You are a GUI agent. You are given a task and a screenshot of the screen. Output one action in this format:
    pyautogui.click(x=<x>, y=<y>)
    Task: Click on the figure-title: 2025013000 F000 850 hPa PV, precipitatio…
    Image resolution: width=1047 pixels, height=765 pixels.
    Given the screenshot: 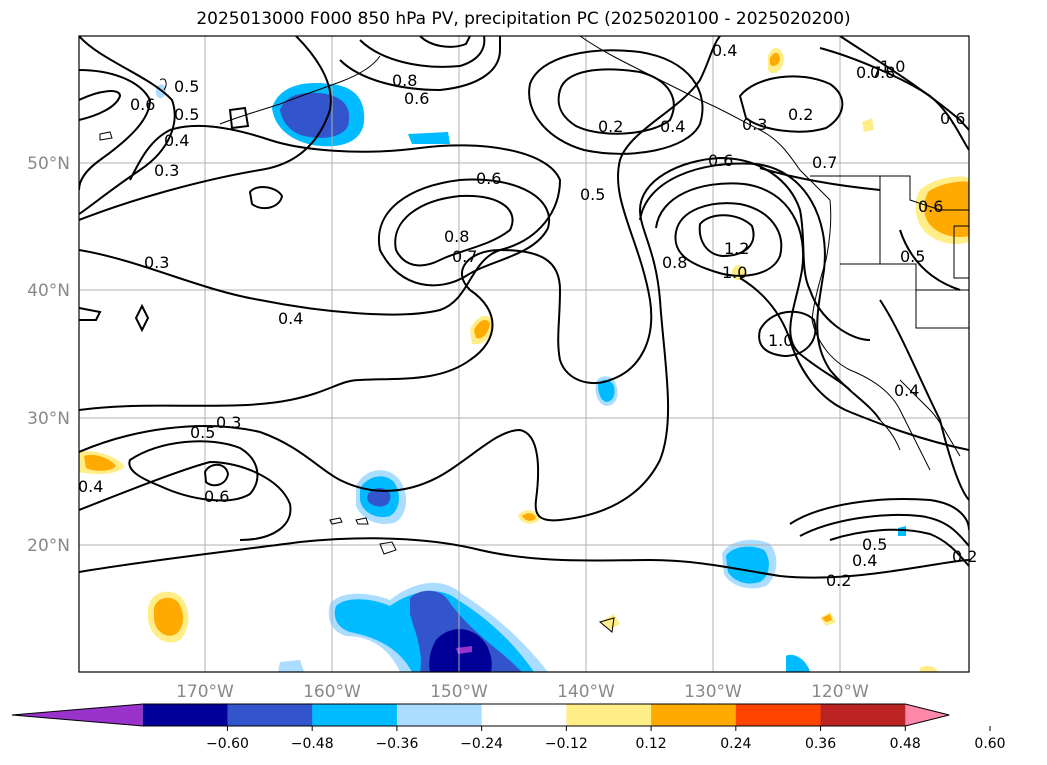 What is the action you would take?
    pyautogui.click(x=523, y=19)
    